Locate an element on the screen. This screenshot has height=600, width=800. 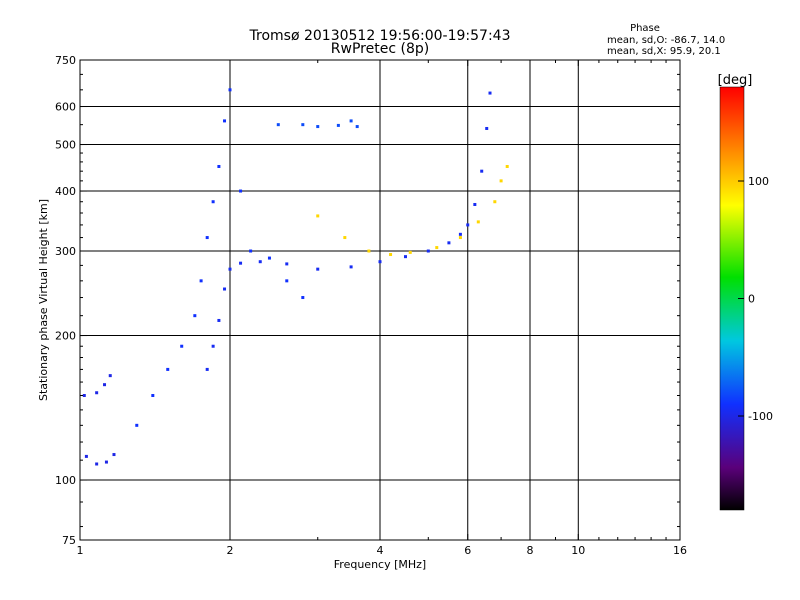
y-tick-label: 500 is located at coordinates (65, 145).